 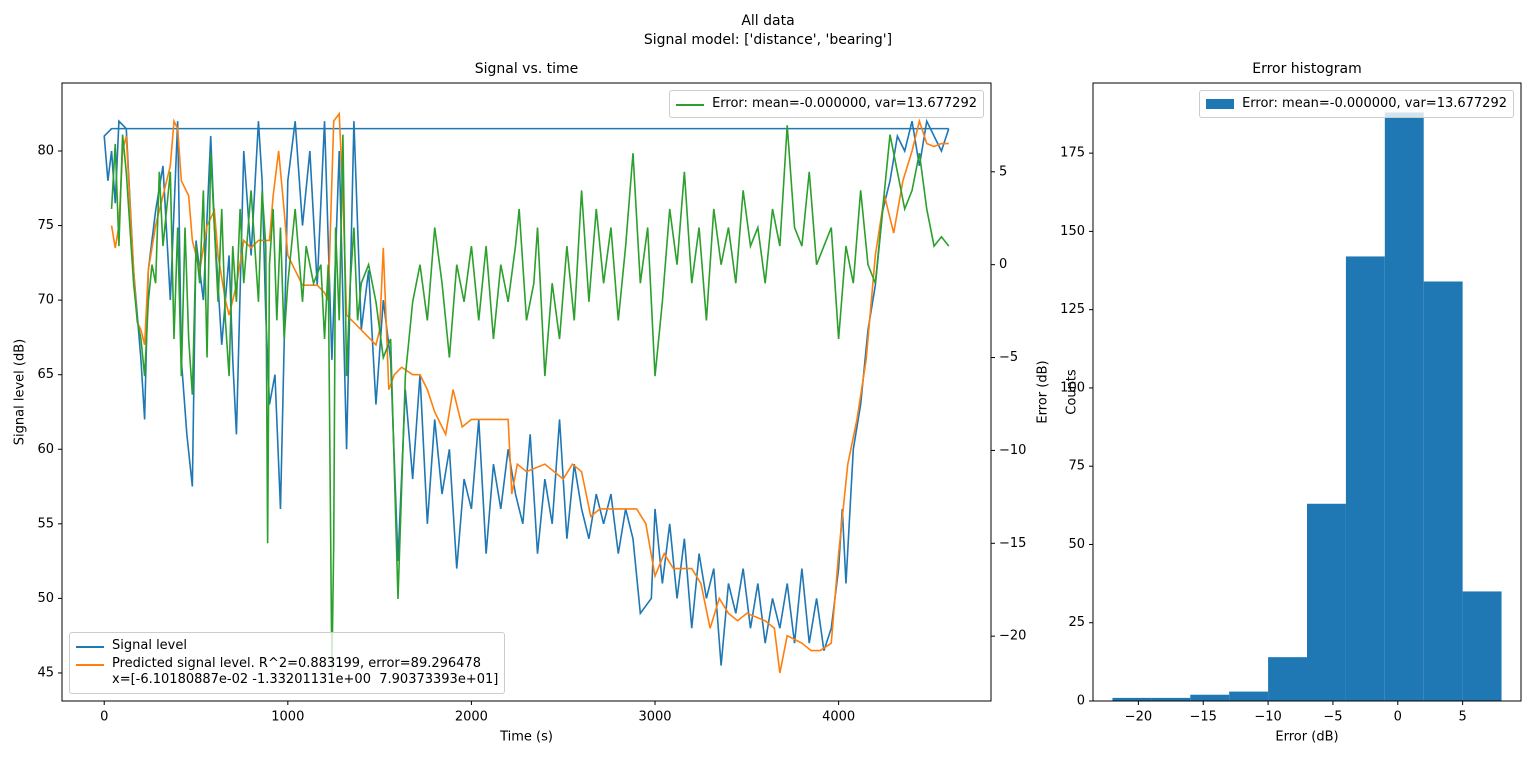 I want to click on y2-tick-label: −10, so click(x=1012, y=450).